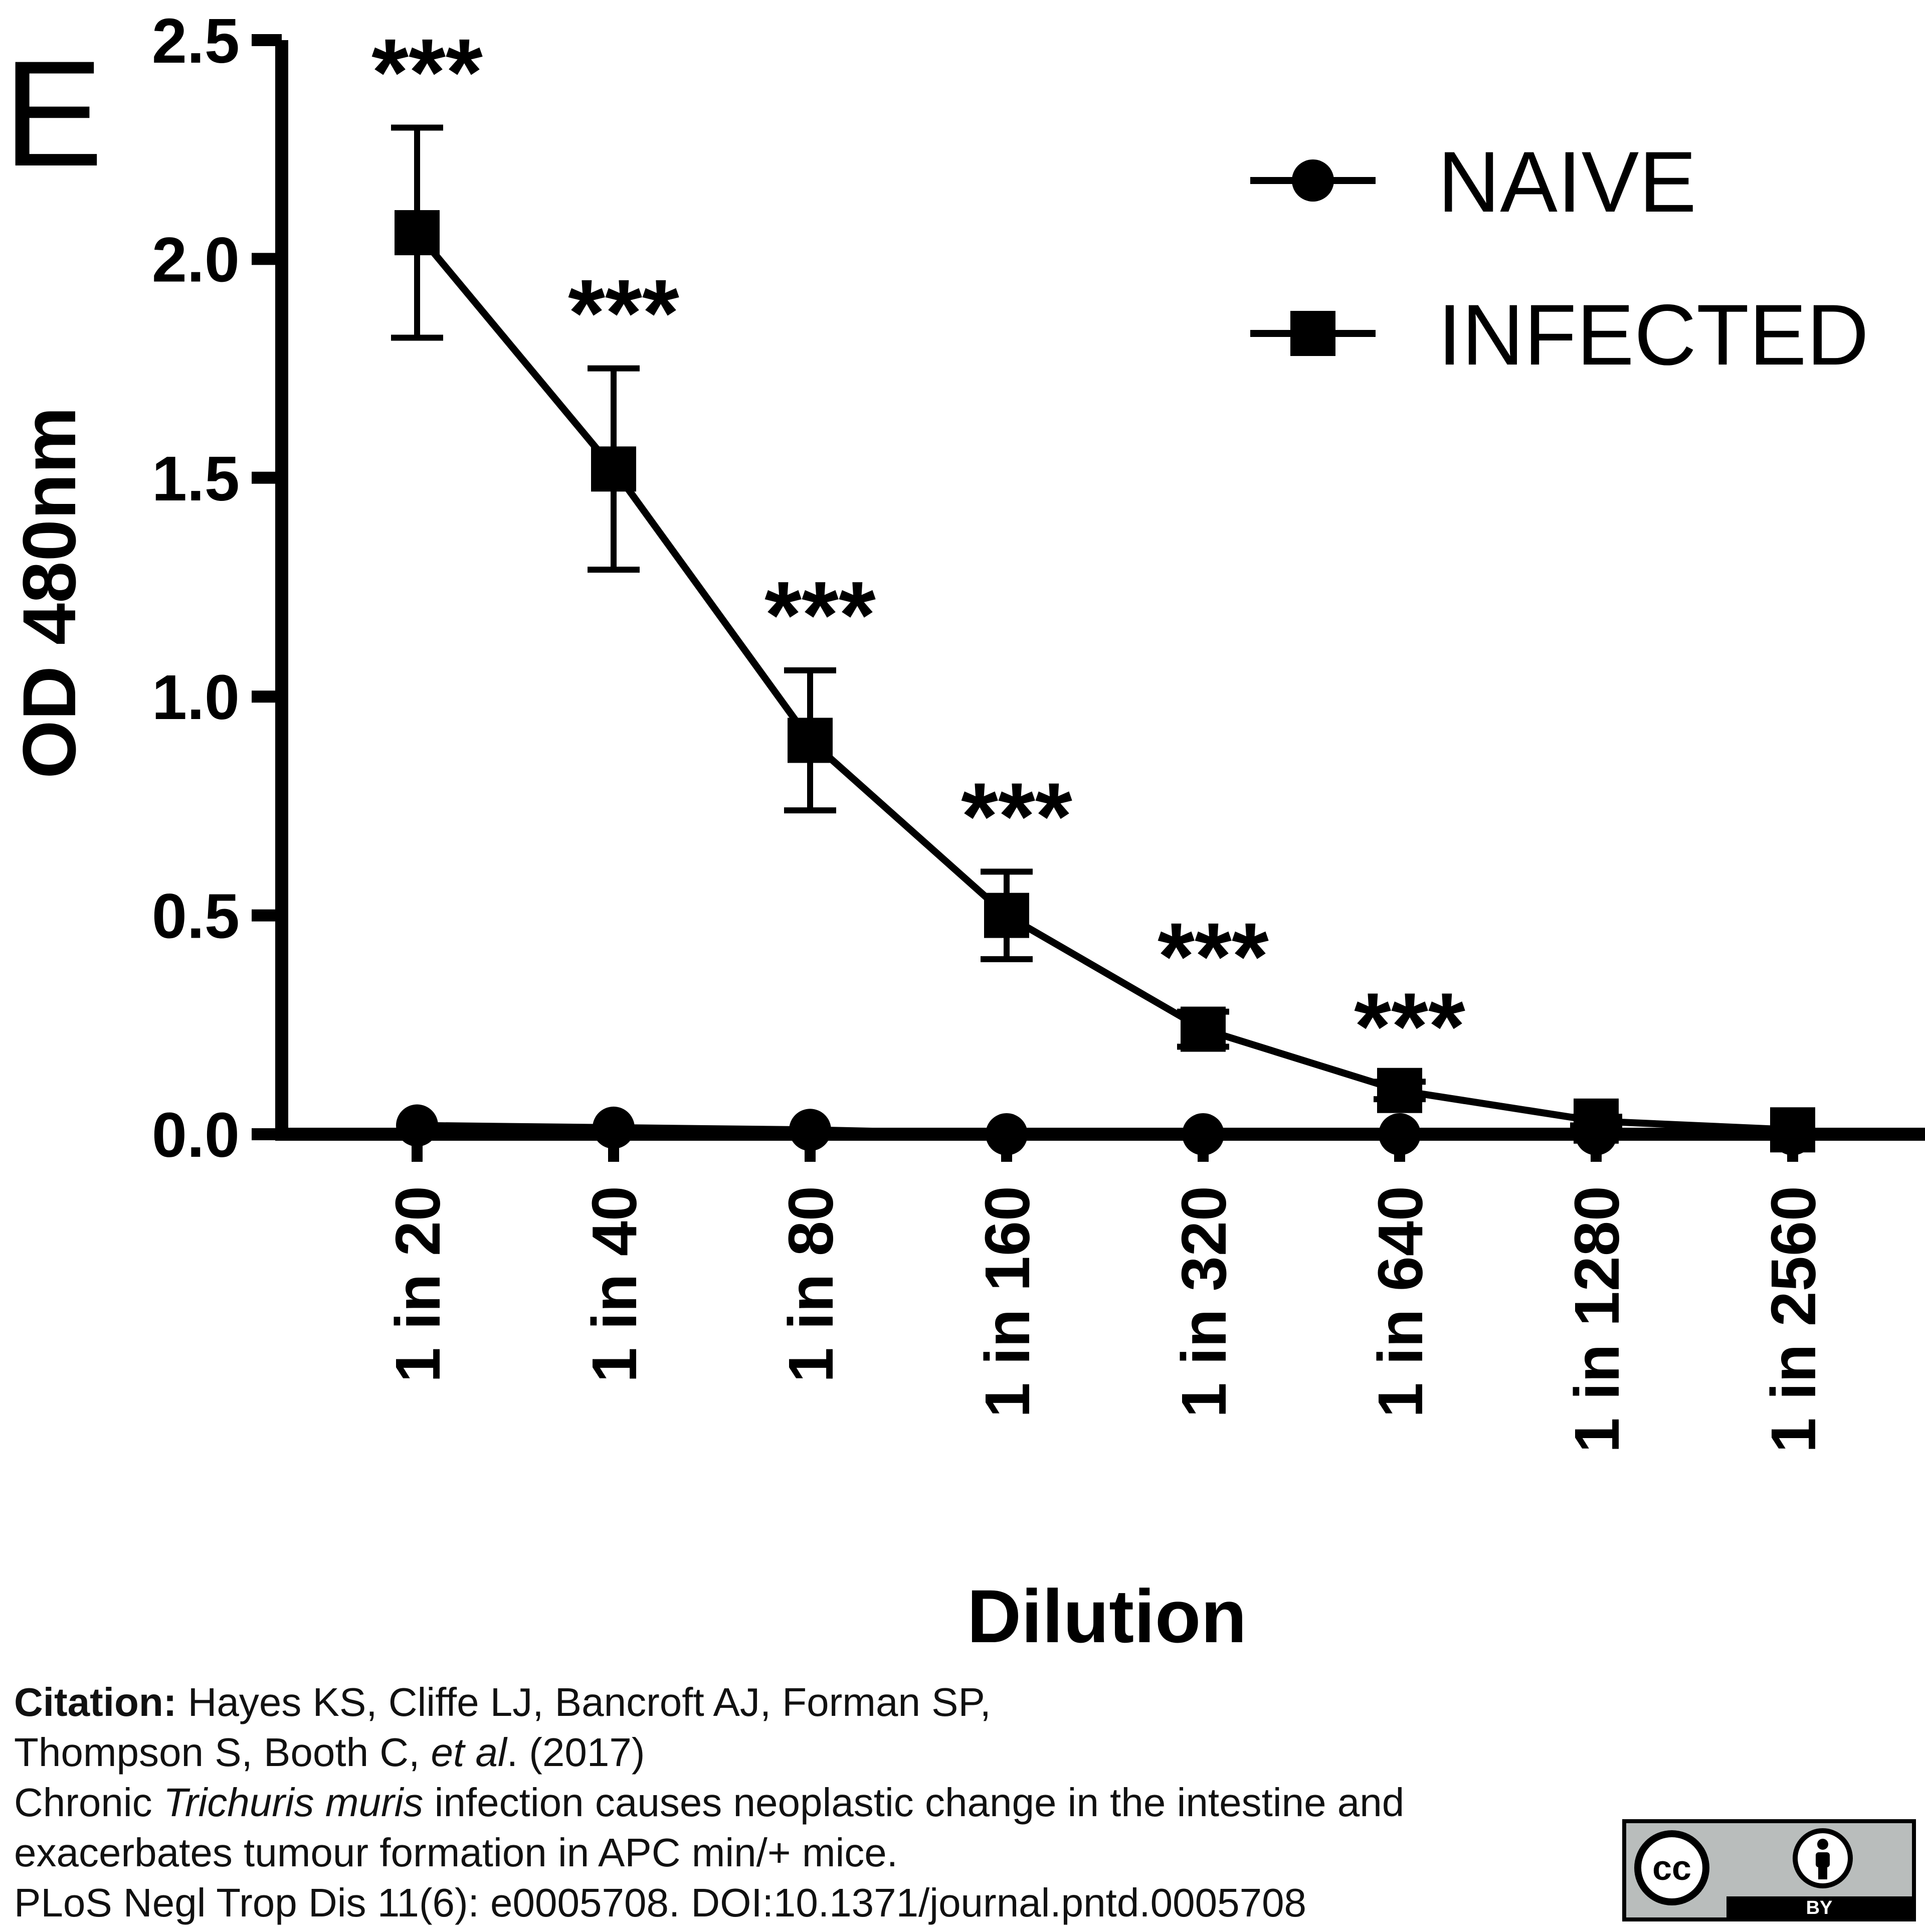 The width and height of the screenshot is (1925, 1932). I want to click on x-tick-label: 1 in 20, so click(418, 1284).